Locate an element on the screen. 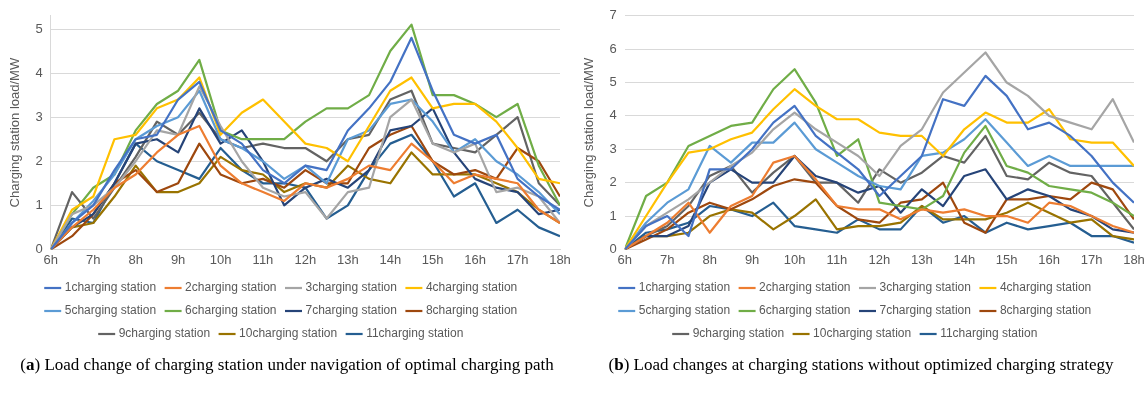 The image size is (1148, 410). text: (a) Load change of charging station under navigation of optimal charging path is located at coordinates (287, 364).